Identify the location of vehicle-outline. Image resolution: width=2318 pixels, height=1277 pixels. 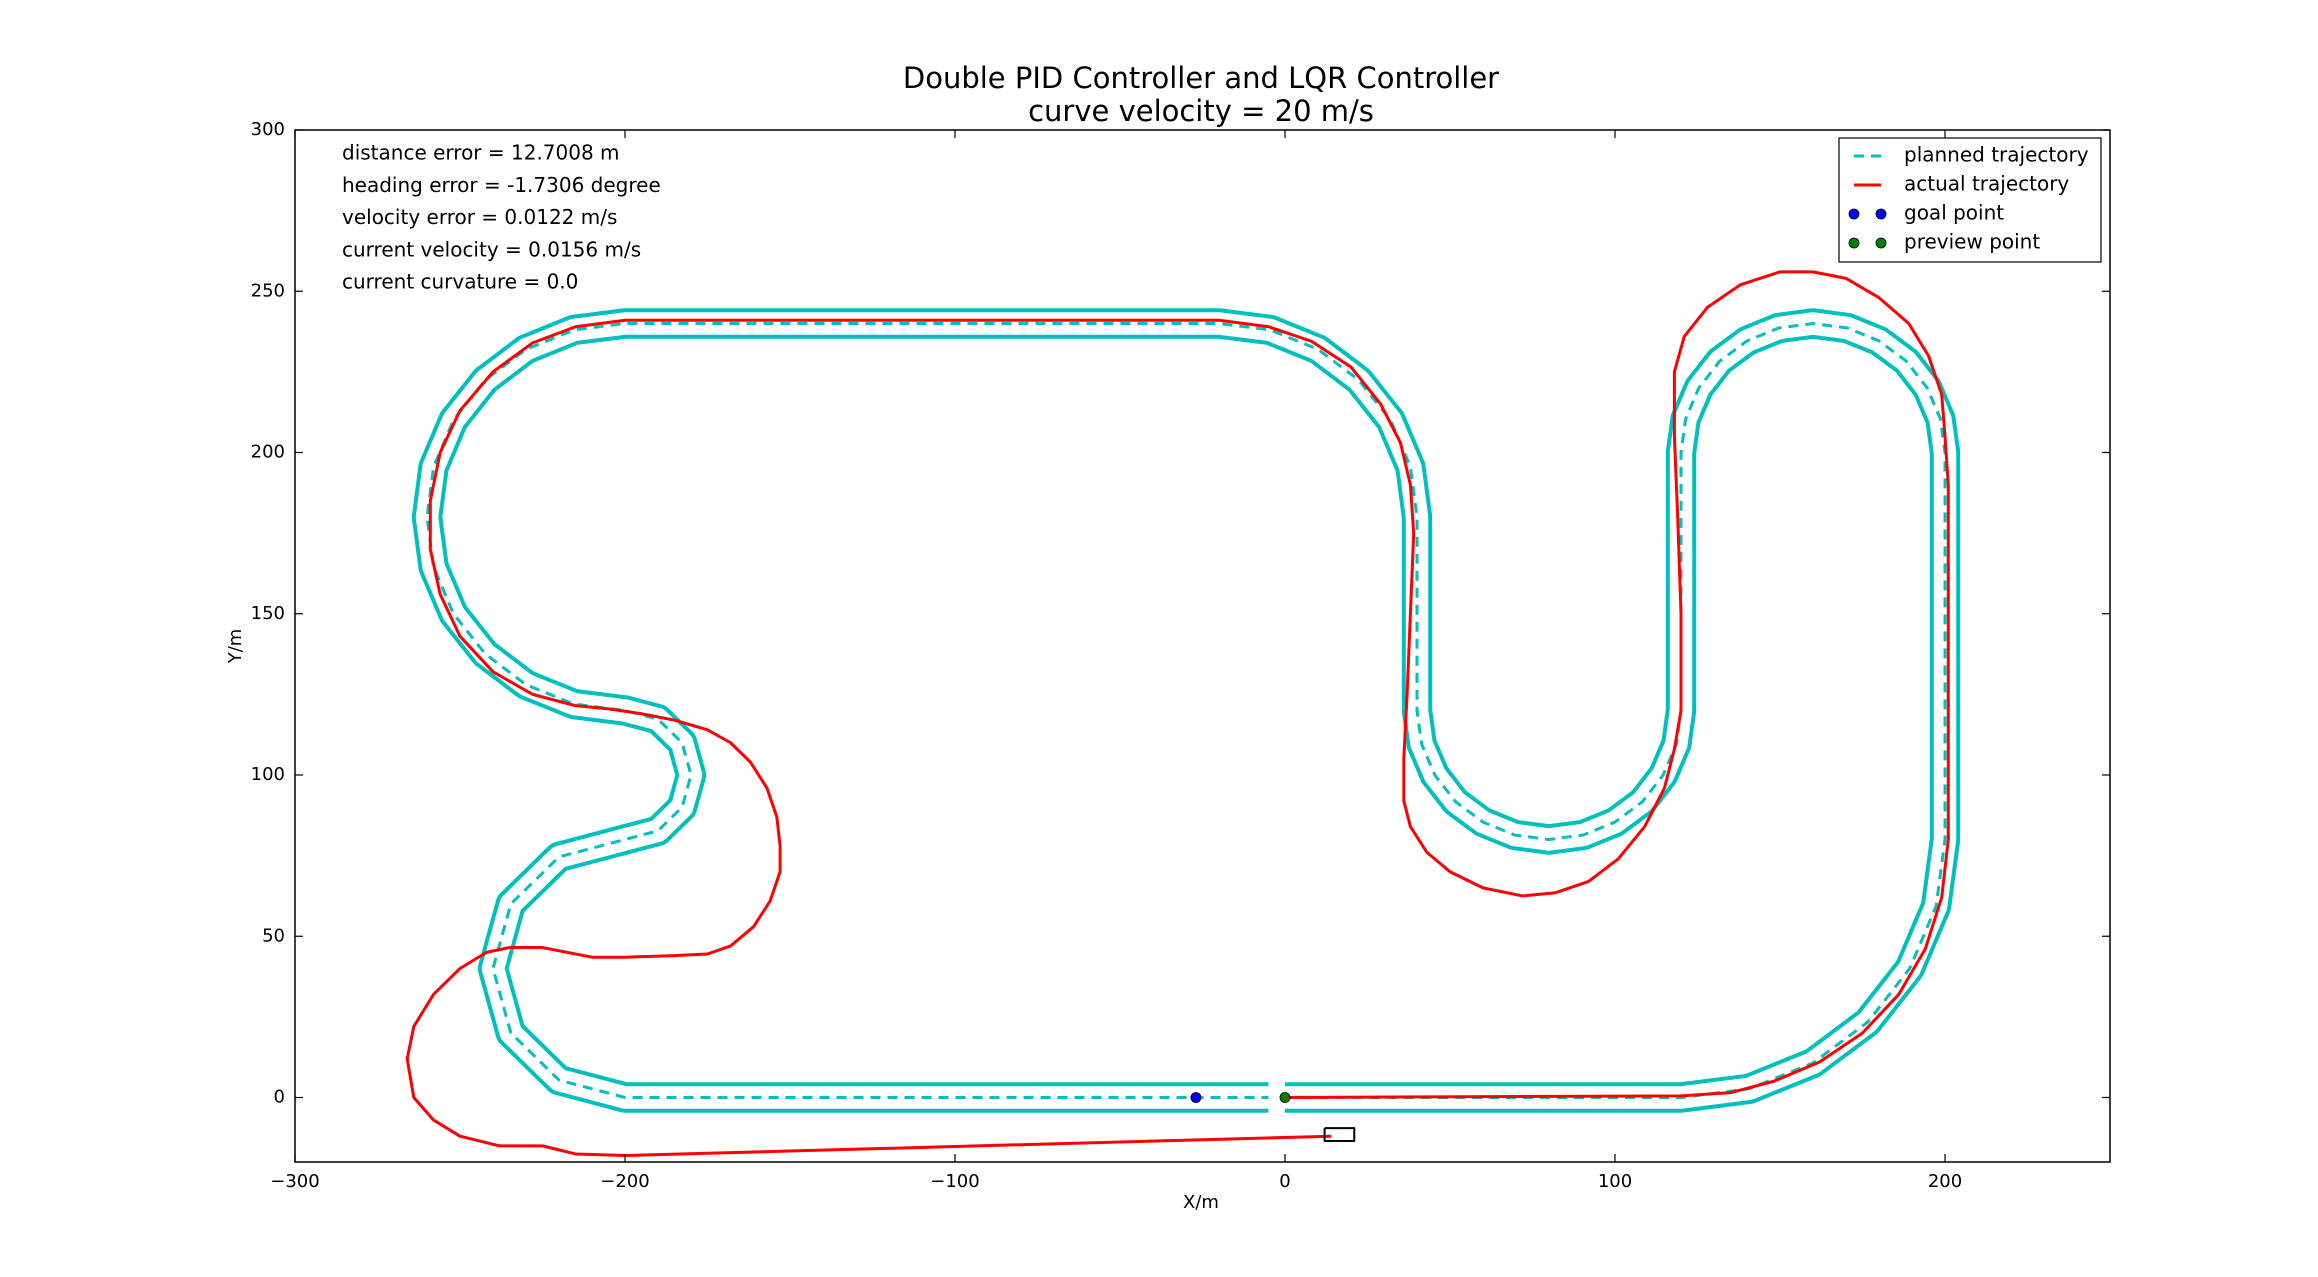
(1339, 1135).